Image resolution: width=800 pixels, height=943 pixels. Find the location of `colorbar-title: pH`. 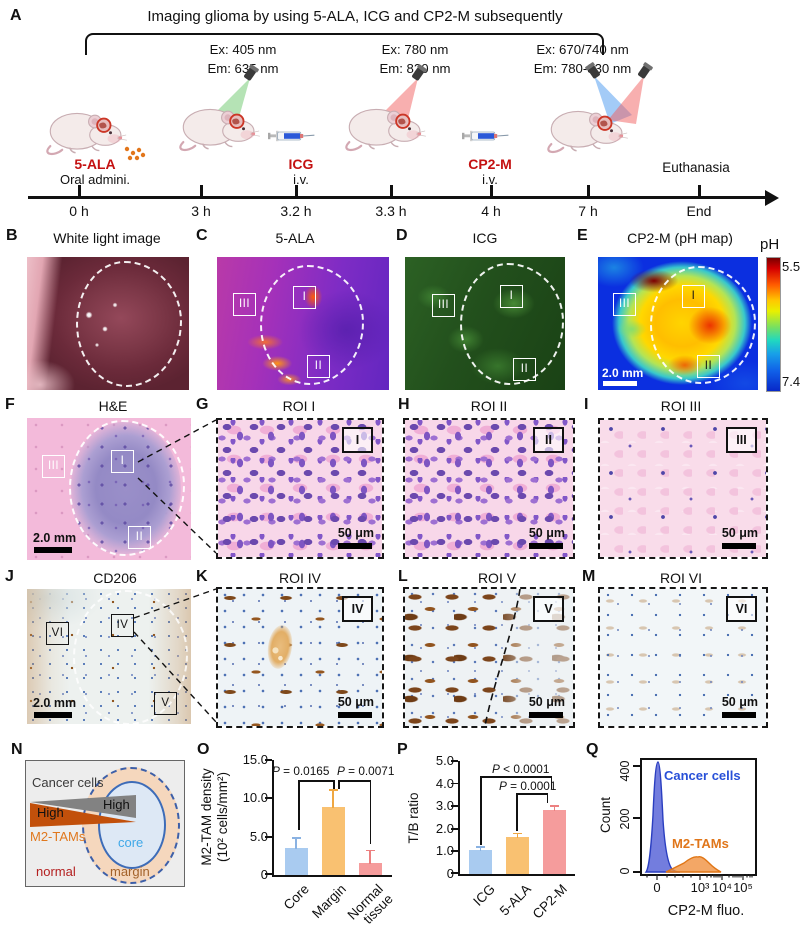

colorbar-title: pH is located at coordinates (770, 244).